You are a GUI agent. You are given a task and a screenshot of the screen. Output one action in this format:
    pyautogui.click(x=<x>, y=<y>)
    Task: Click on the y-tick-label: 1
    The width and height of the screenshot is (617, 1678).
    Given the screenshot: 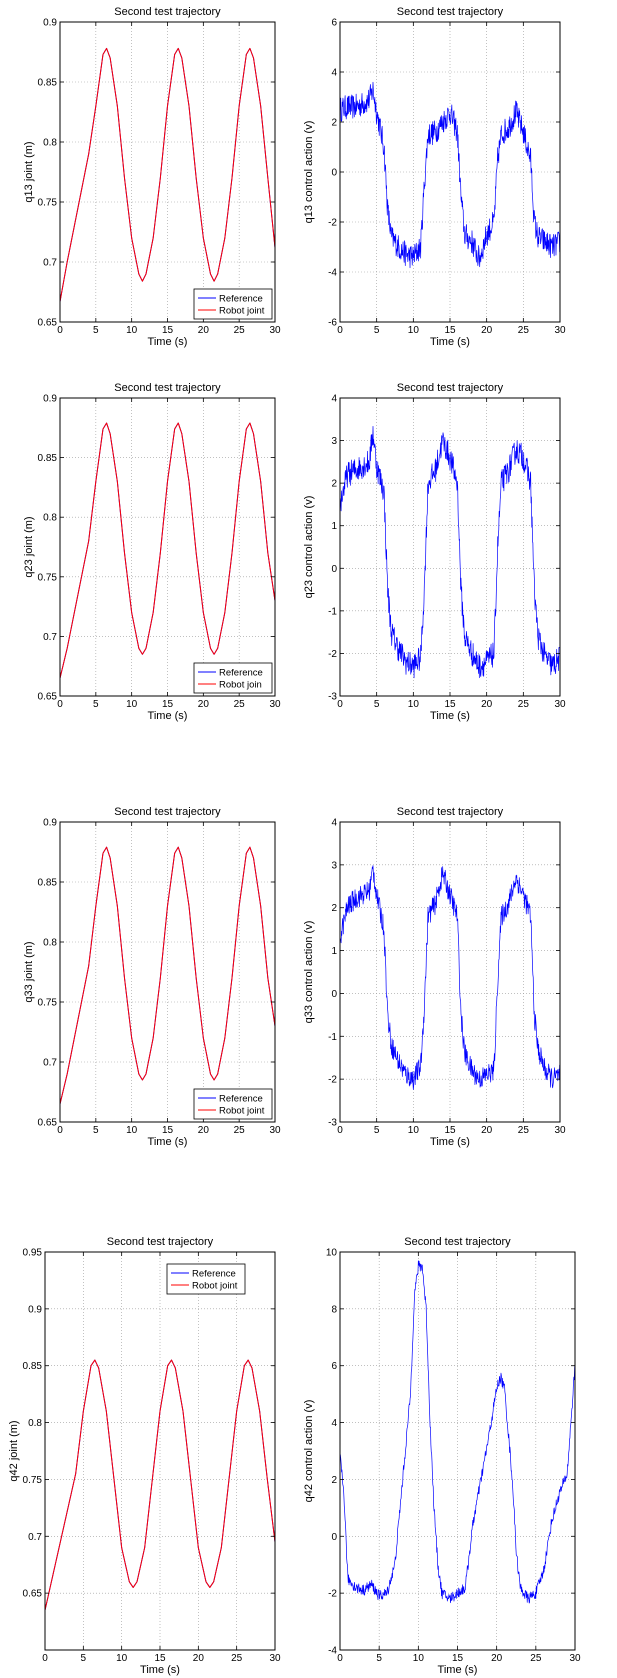 What is the action you would take?
    pyautogui.click(x=334, y=526)
    